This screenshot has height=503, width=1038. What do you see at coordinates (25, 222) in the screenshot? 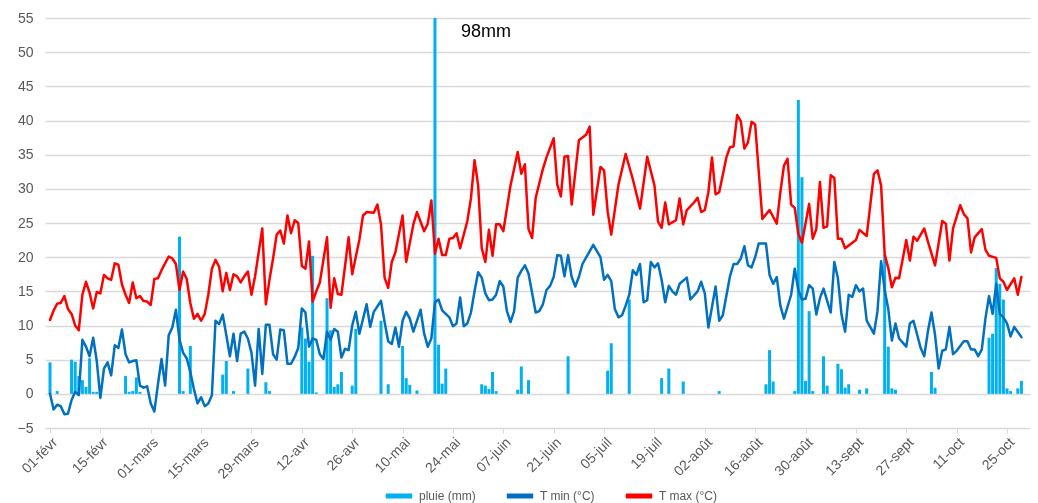
I see `y-tick-label: 25` at bounding box center [25, 222].